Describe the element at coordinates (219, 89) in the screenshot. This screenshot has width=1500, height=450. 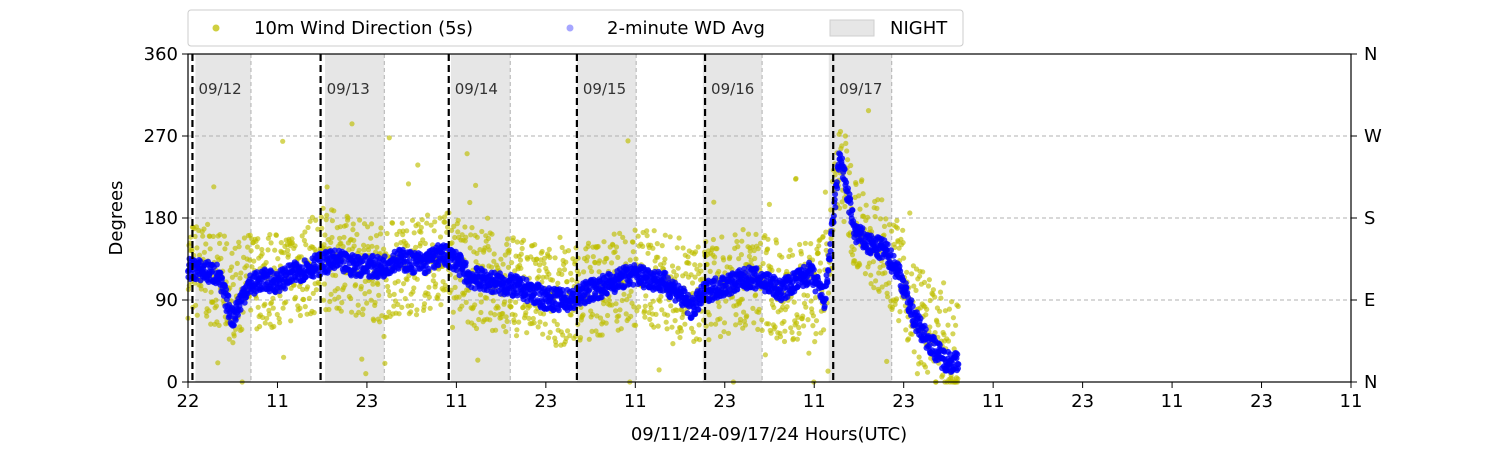
I see `day-label: 09/12` at that location.